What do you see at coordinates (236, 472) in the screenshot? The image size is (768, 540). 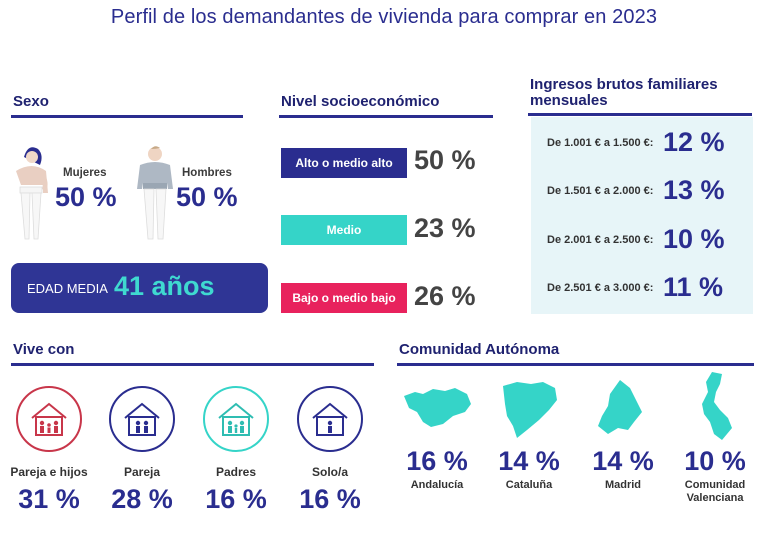 I see `vive-con-label: Padres` at bounding box center [236, 472].